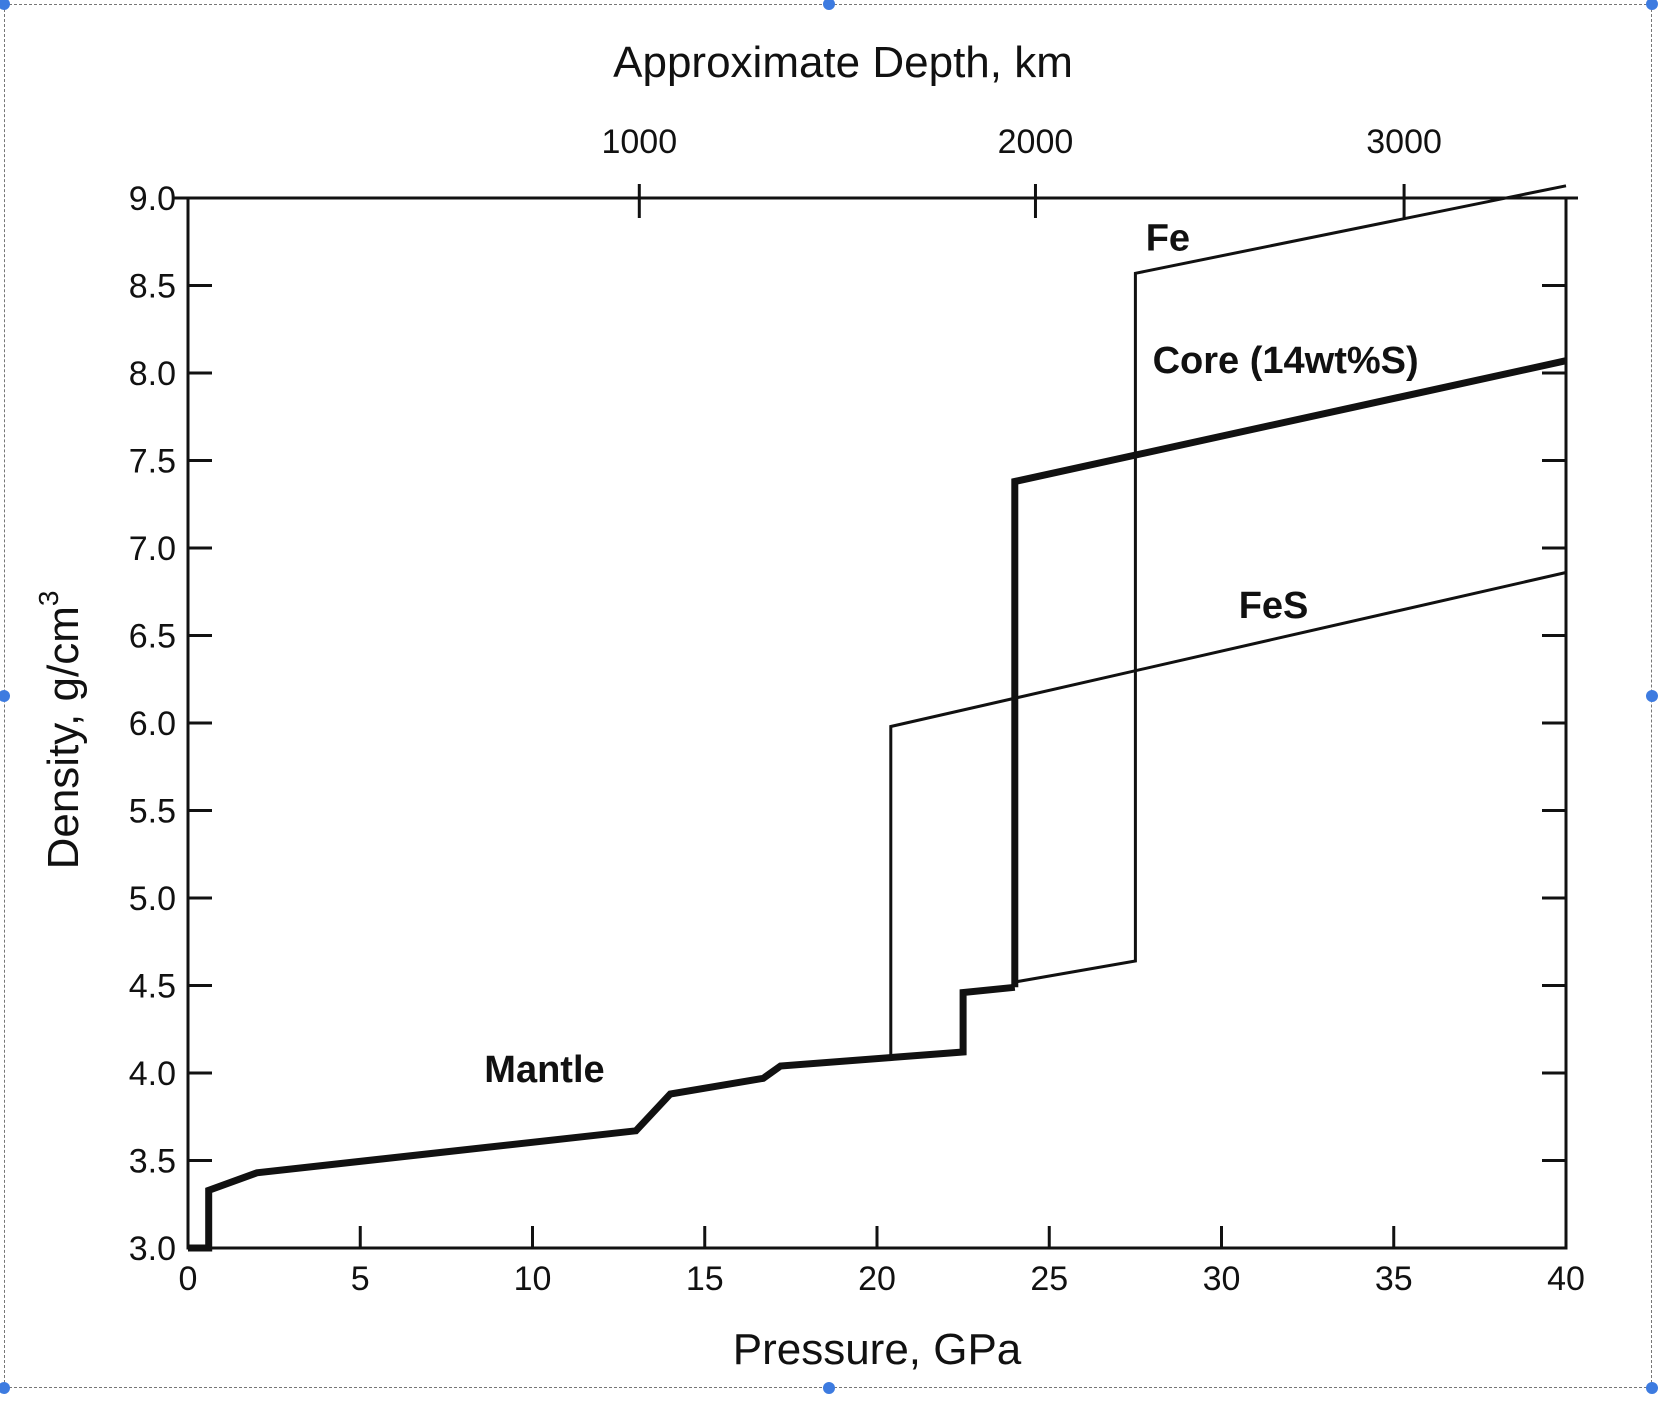  Describe the element at coordinates (1228, 814) in the screenshot. I see `series-line-fes` at that location.